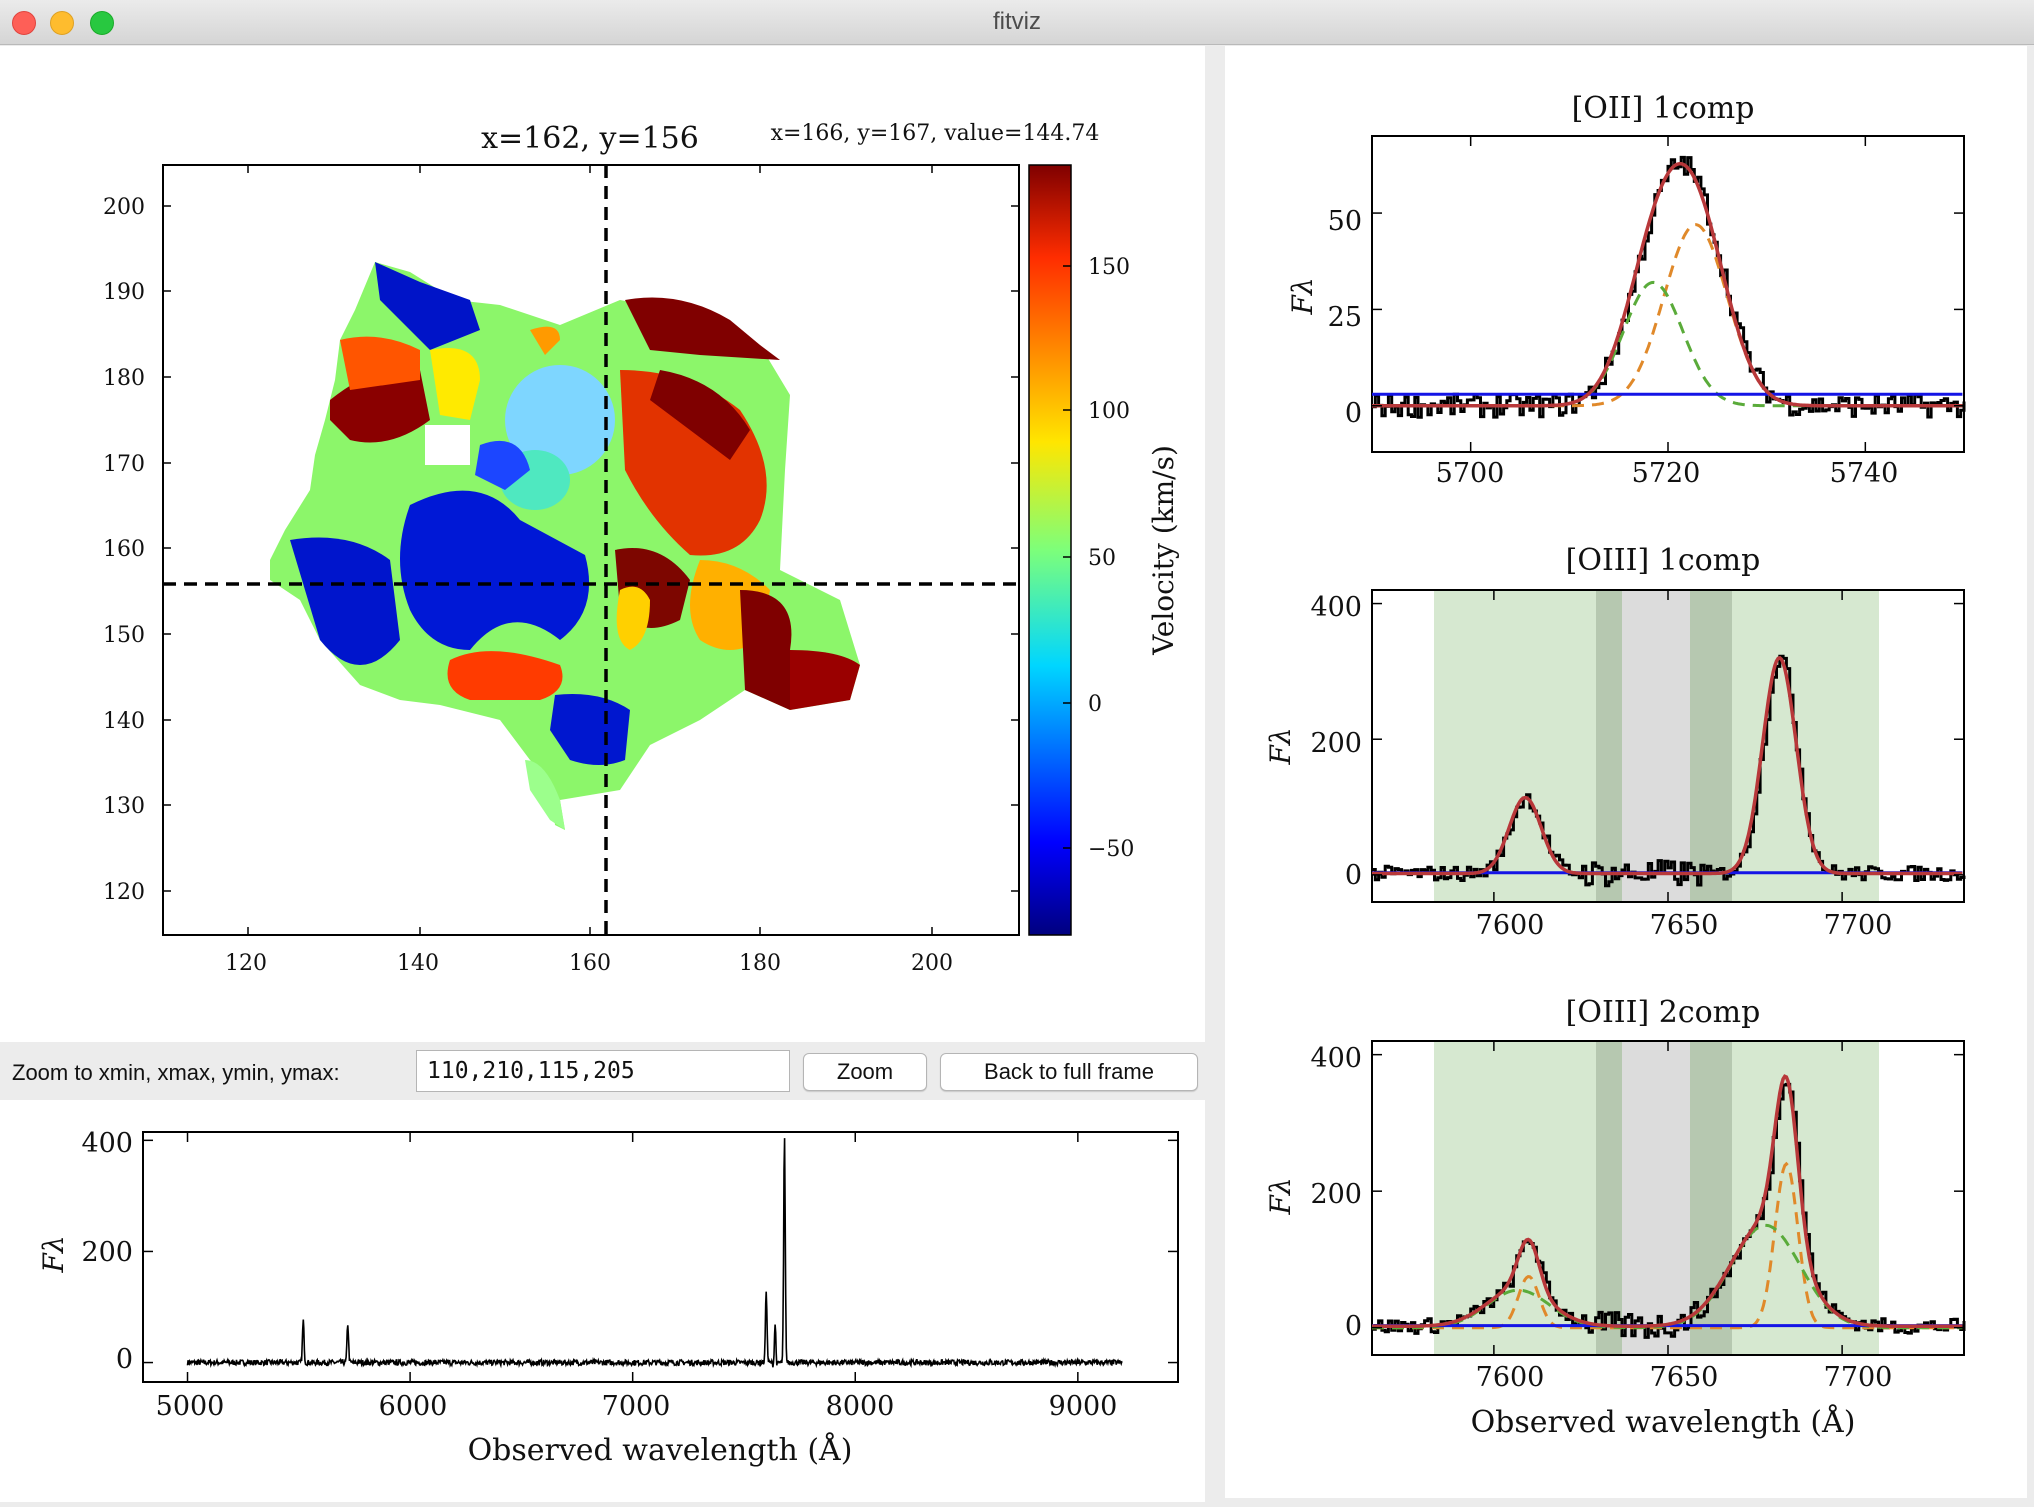 This screenshot has width=2034, height=1507. Describe the element at coordinates (102, 23) in the screenshot. I see `zoom-window-button` at that location.